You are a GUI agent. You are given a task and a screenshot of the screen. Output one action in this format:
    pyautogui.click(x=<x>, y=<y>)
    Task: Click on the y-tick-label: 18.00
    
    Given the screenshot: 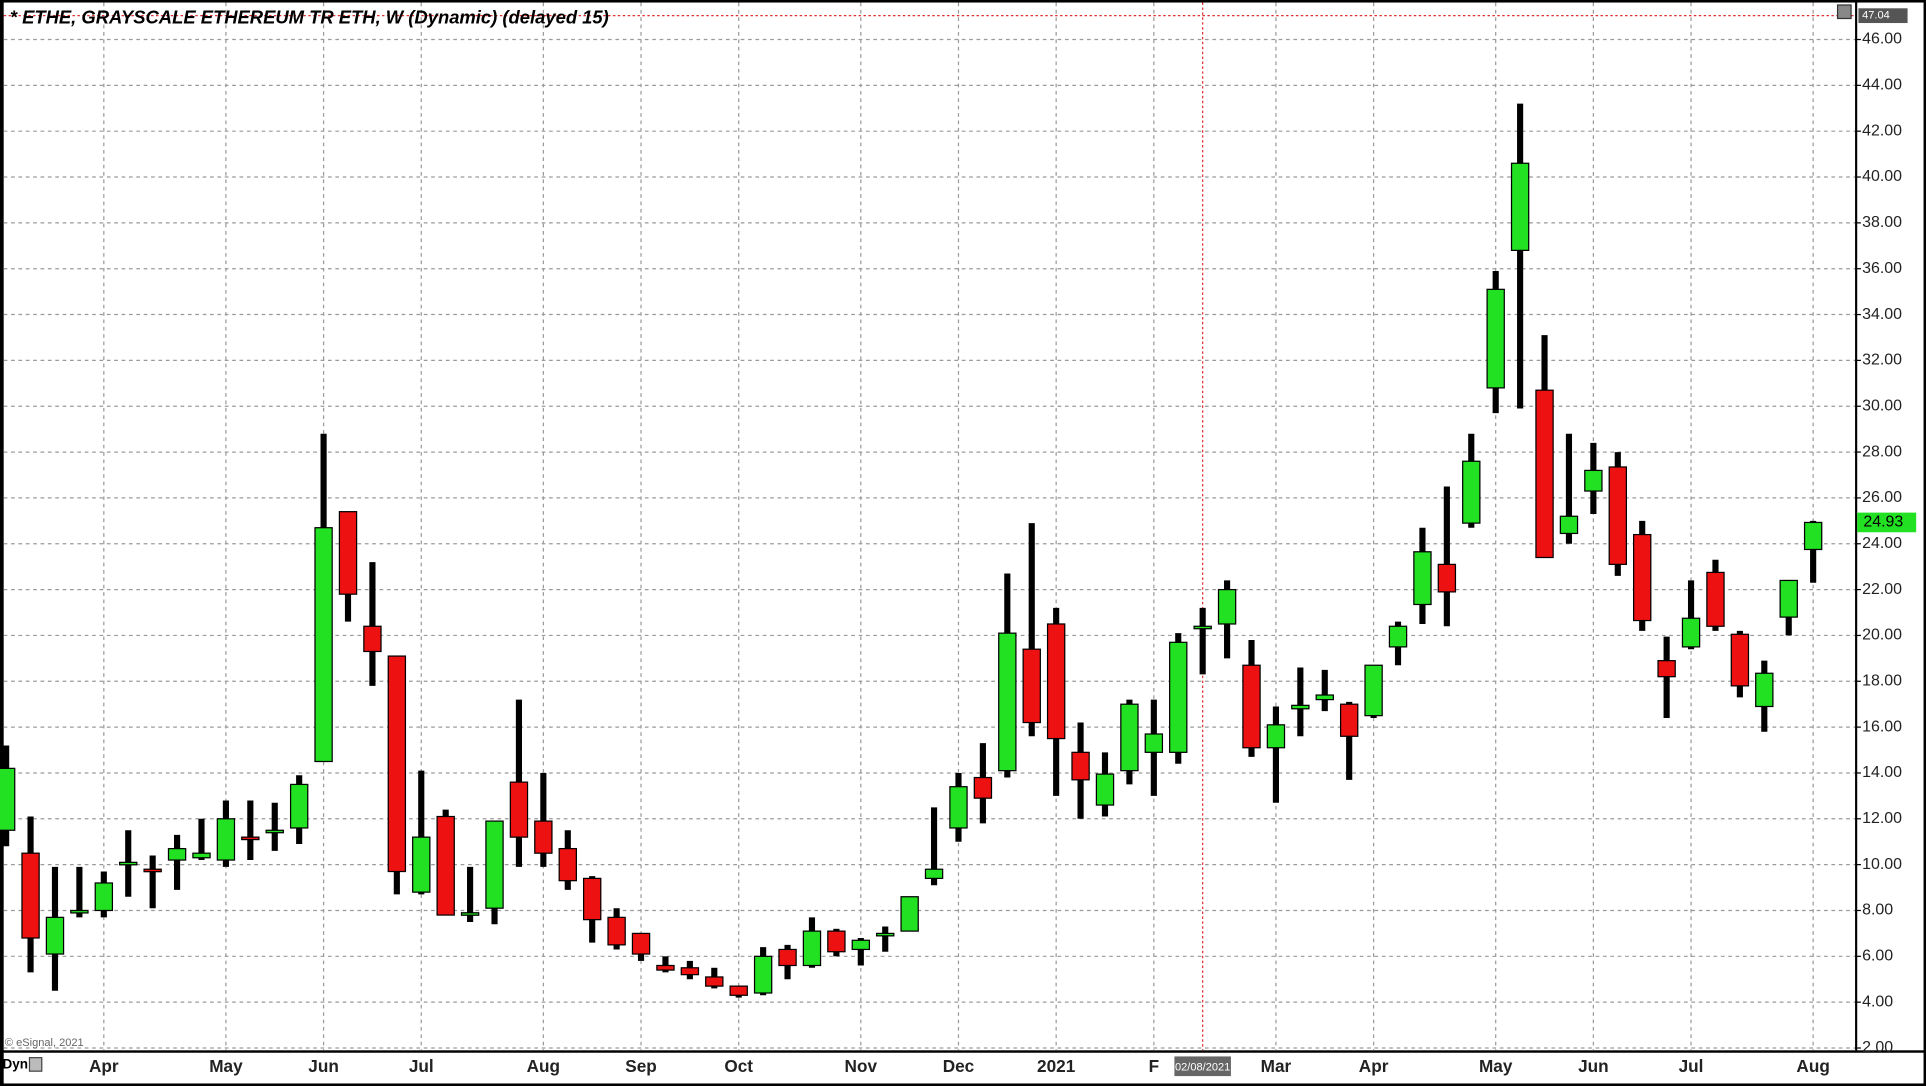 What is the action you would take?
    pyautogui.click(x=1882, y=680)
    